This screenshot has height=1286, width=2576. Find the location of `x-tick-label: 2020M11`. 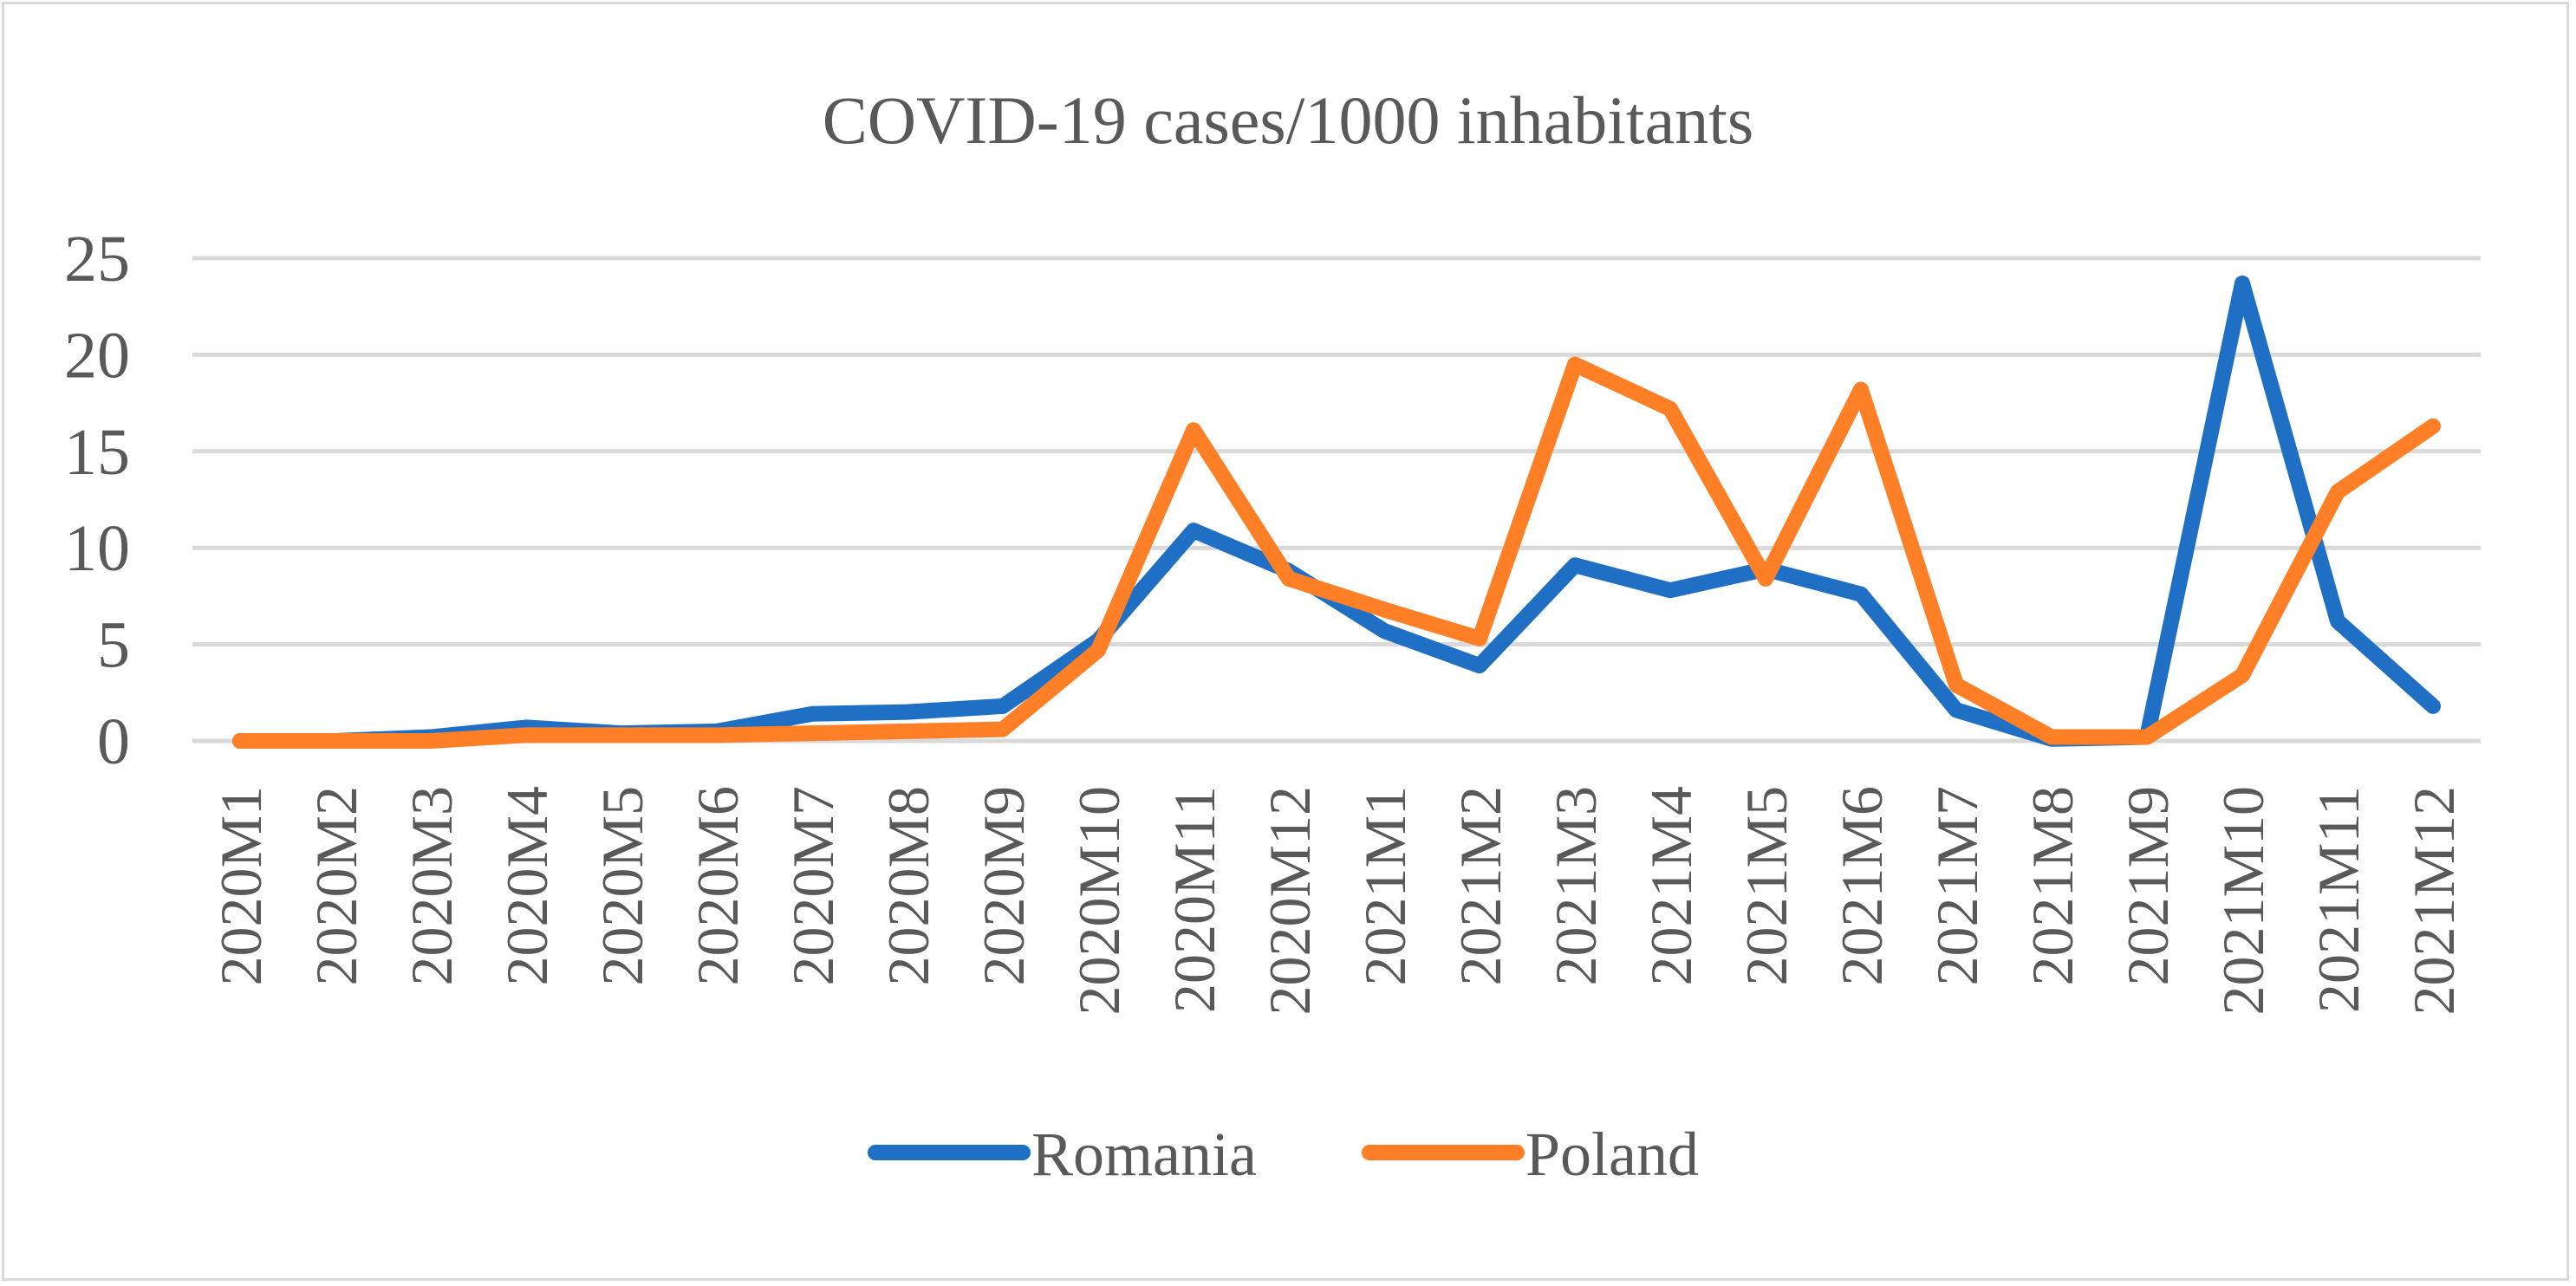

x-tick-label: 2020M11 is located at coordinates (1194, 899).